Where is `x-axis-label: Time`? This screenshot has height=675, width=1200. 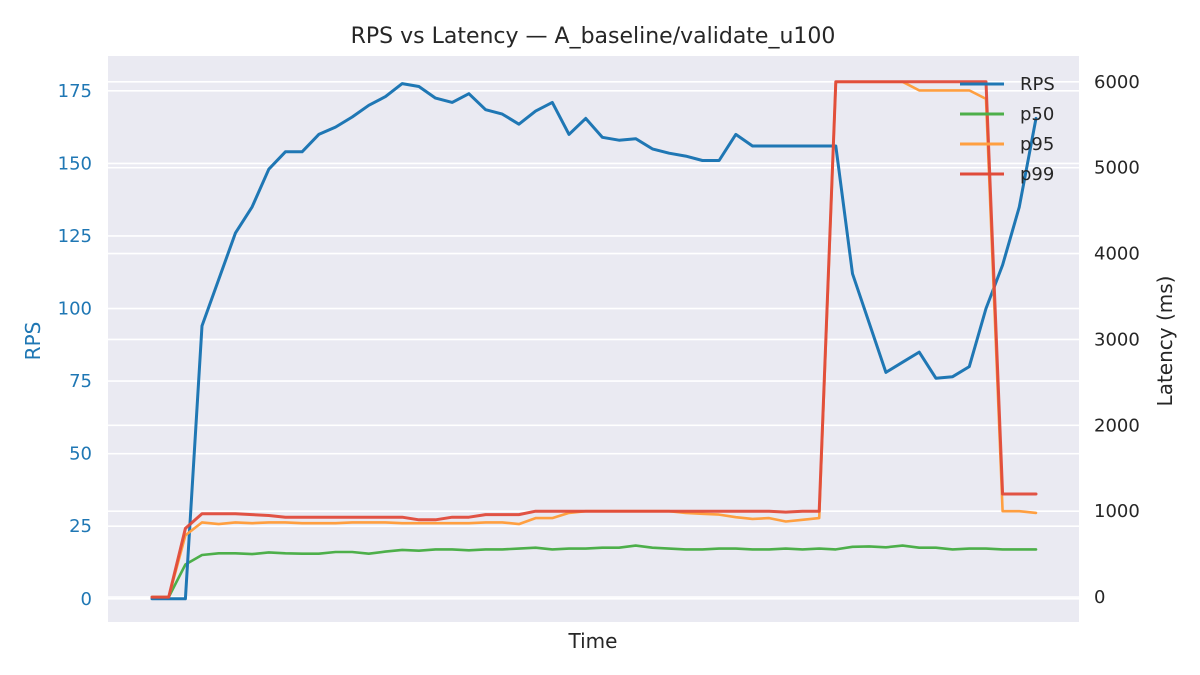 x-axis-label: Time is located at coordinates (593, 641).